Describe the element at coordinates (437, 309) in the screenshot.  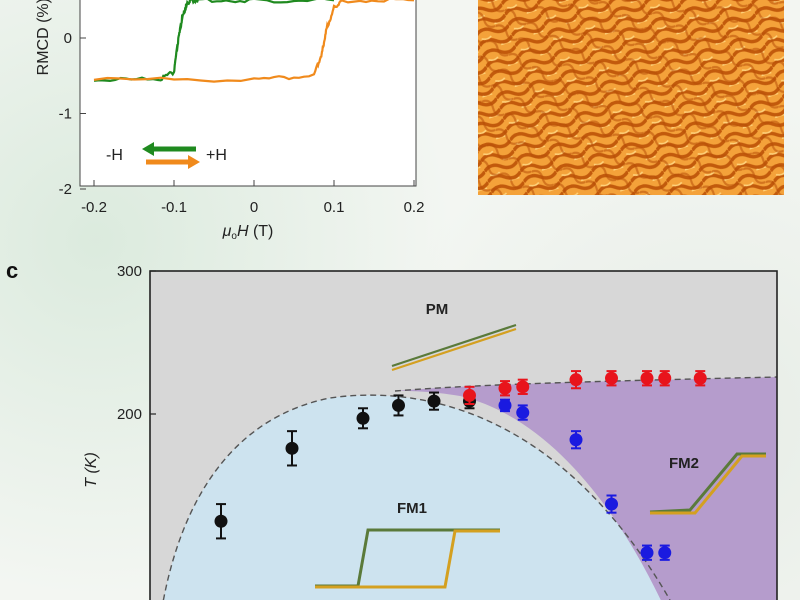
I see `pm-label: PM` at that location.